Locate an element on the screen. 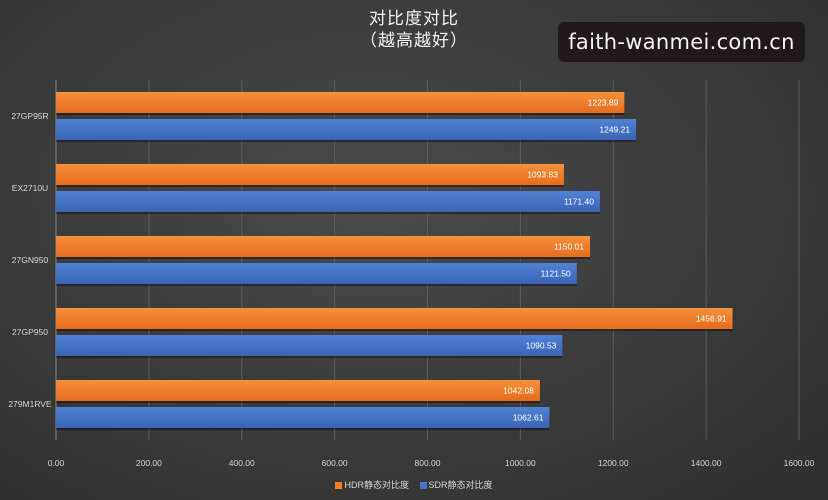 The image size is (828, 500). watermark: faith-wanmei.com.cn is located at coordinates (681, 42).